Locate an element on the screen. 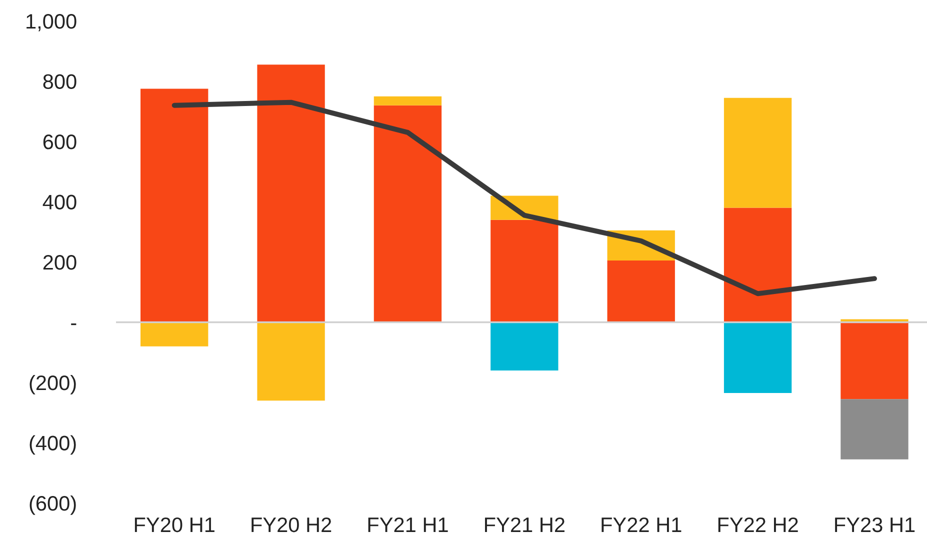 The height and width of the screenshot is (547, 927). x-tick-label: FY21 H1 is located at coordinates (408, 524).